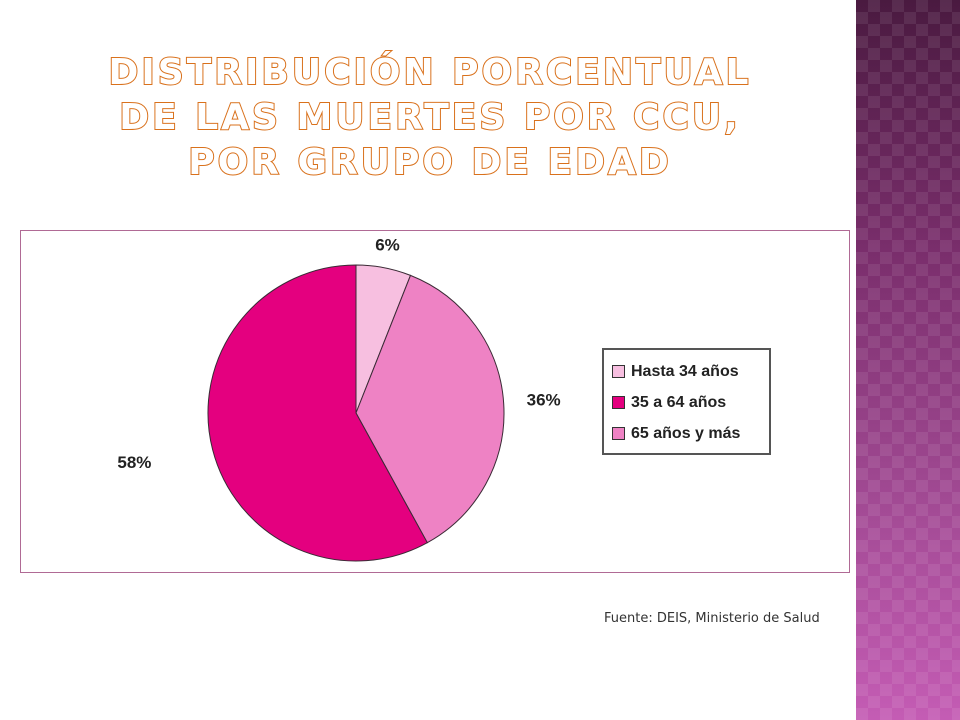 This screenshot has width=960, height=720. I want to click on chart-legend: Hasta 34 años 35 a 64 años 65 años y más, so click(686, 401).